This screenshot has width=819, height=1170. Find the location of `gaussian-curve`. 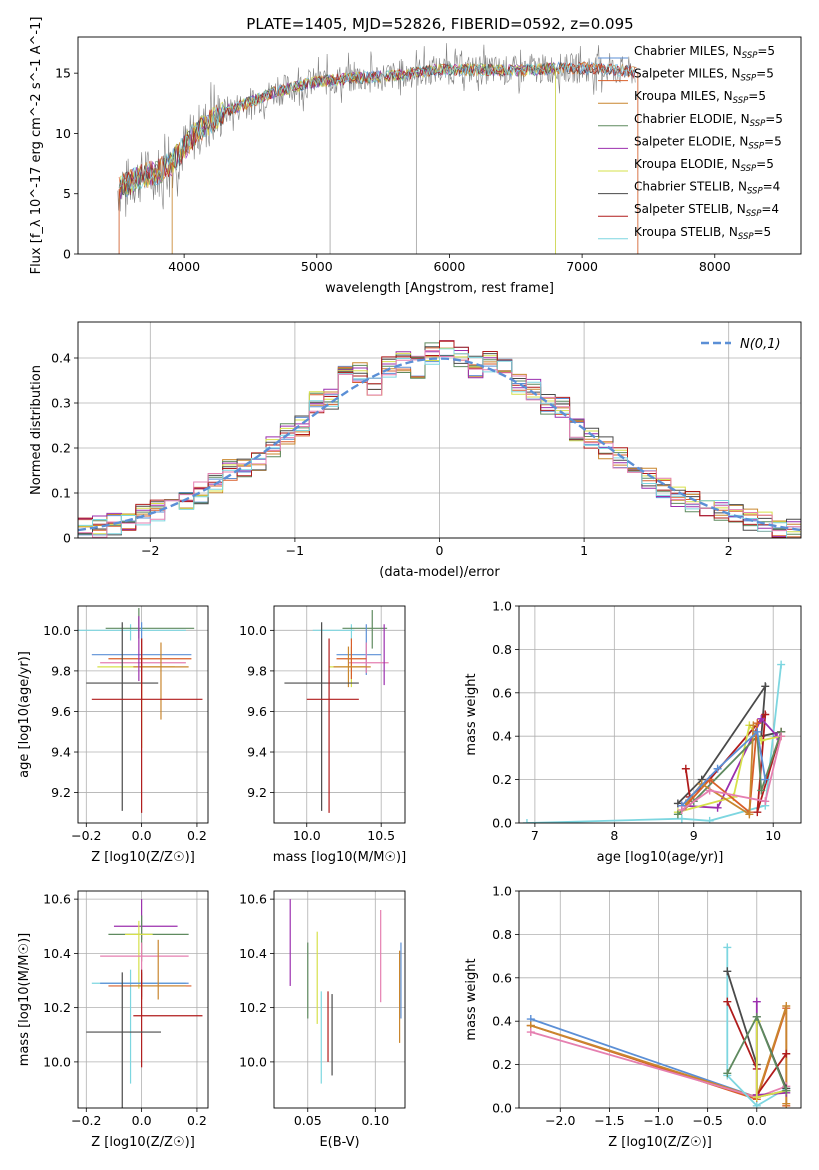

gaussian-curve is located at coordinates (439, 444).